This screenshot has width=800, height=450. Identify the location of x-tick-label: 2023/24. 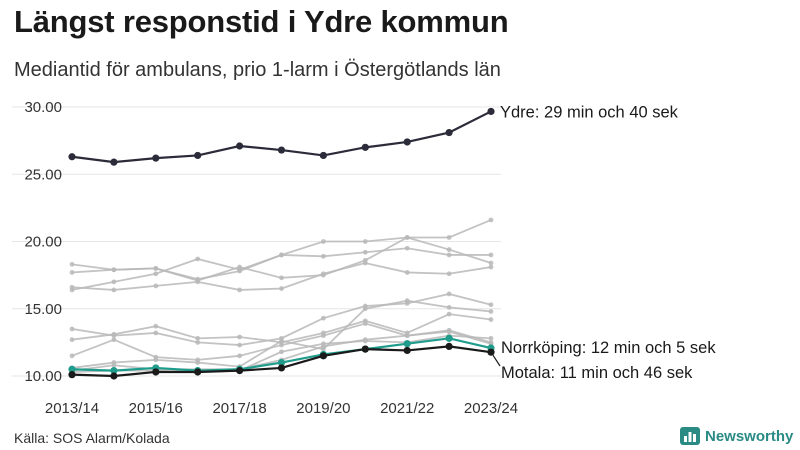
(491, 408).